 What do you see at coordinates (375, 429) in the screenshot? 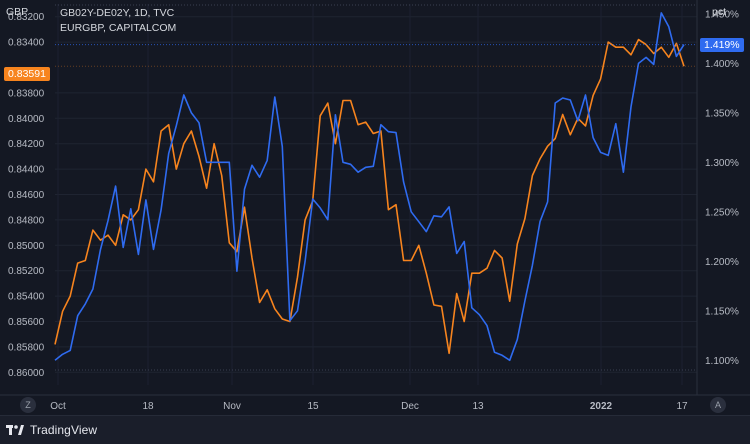
I see `footer-bar: TradingView` at bounding box center [375, 429].